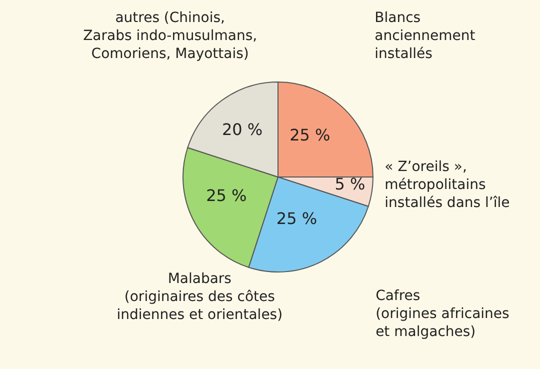 The height and width of the screenshot is (369, 540). Describe the element at coordinates (350, 184) in the screenshot. I see `data-label: 5 %` at that location.